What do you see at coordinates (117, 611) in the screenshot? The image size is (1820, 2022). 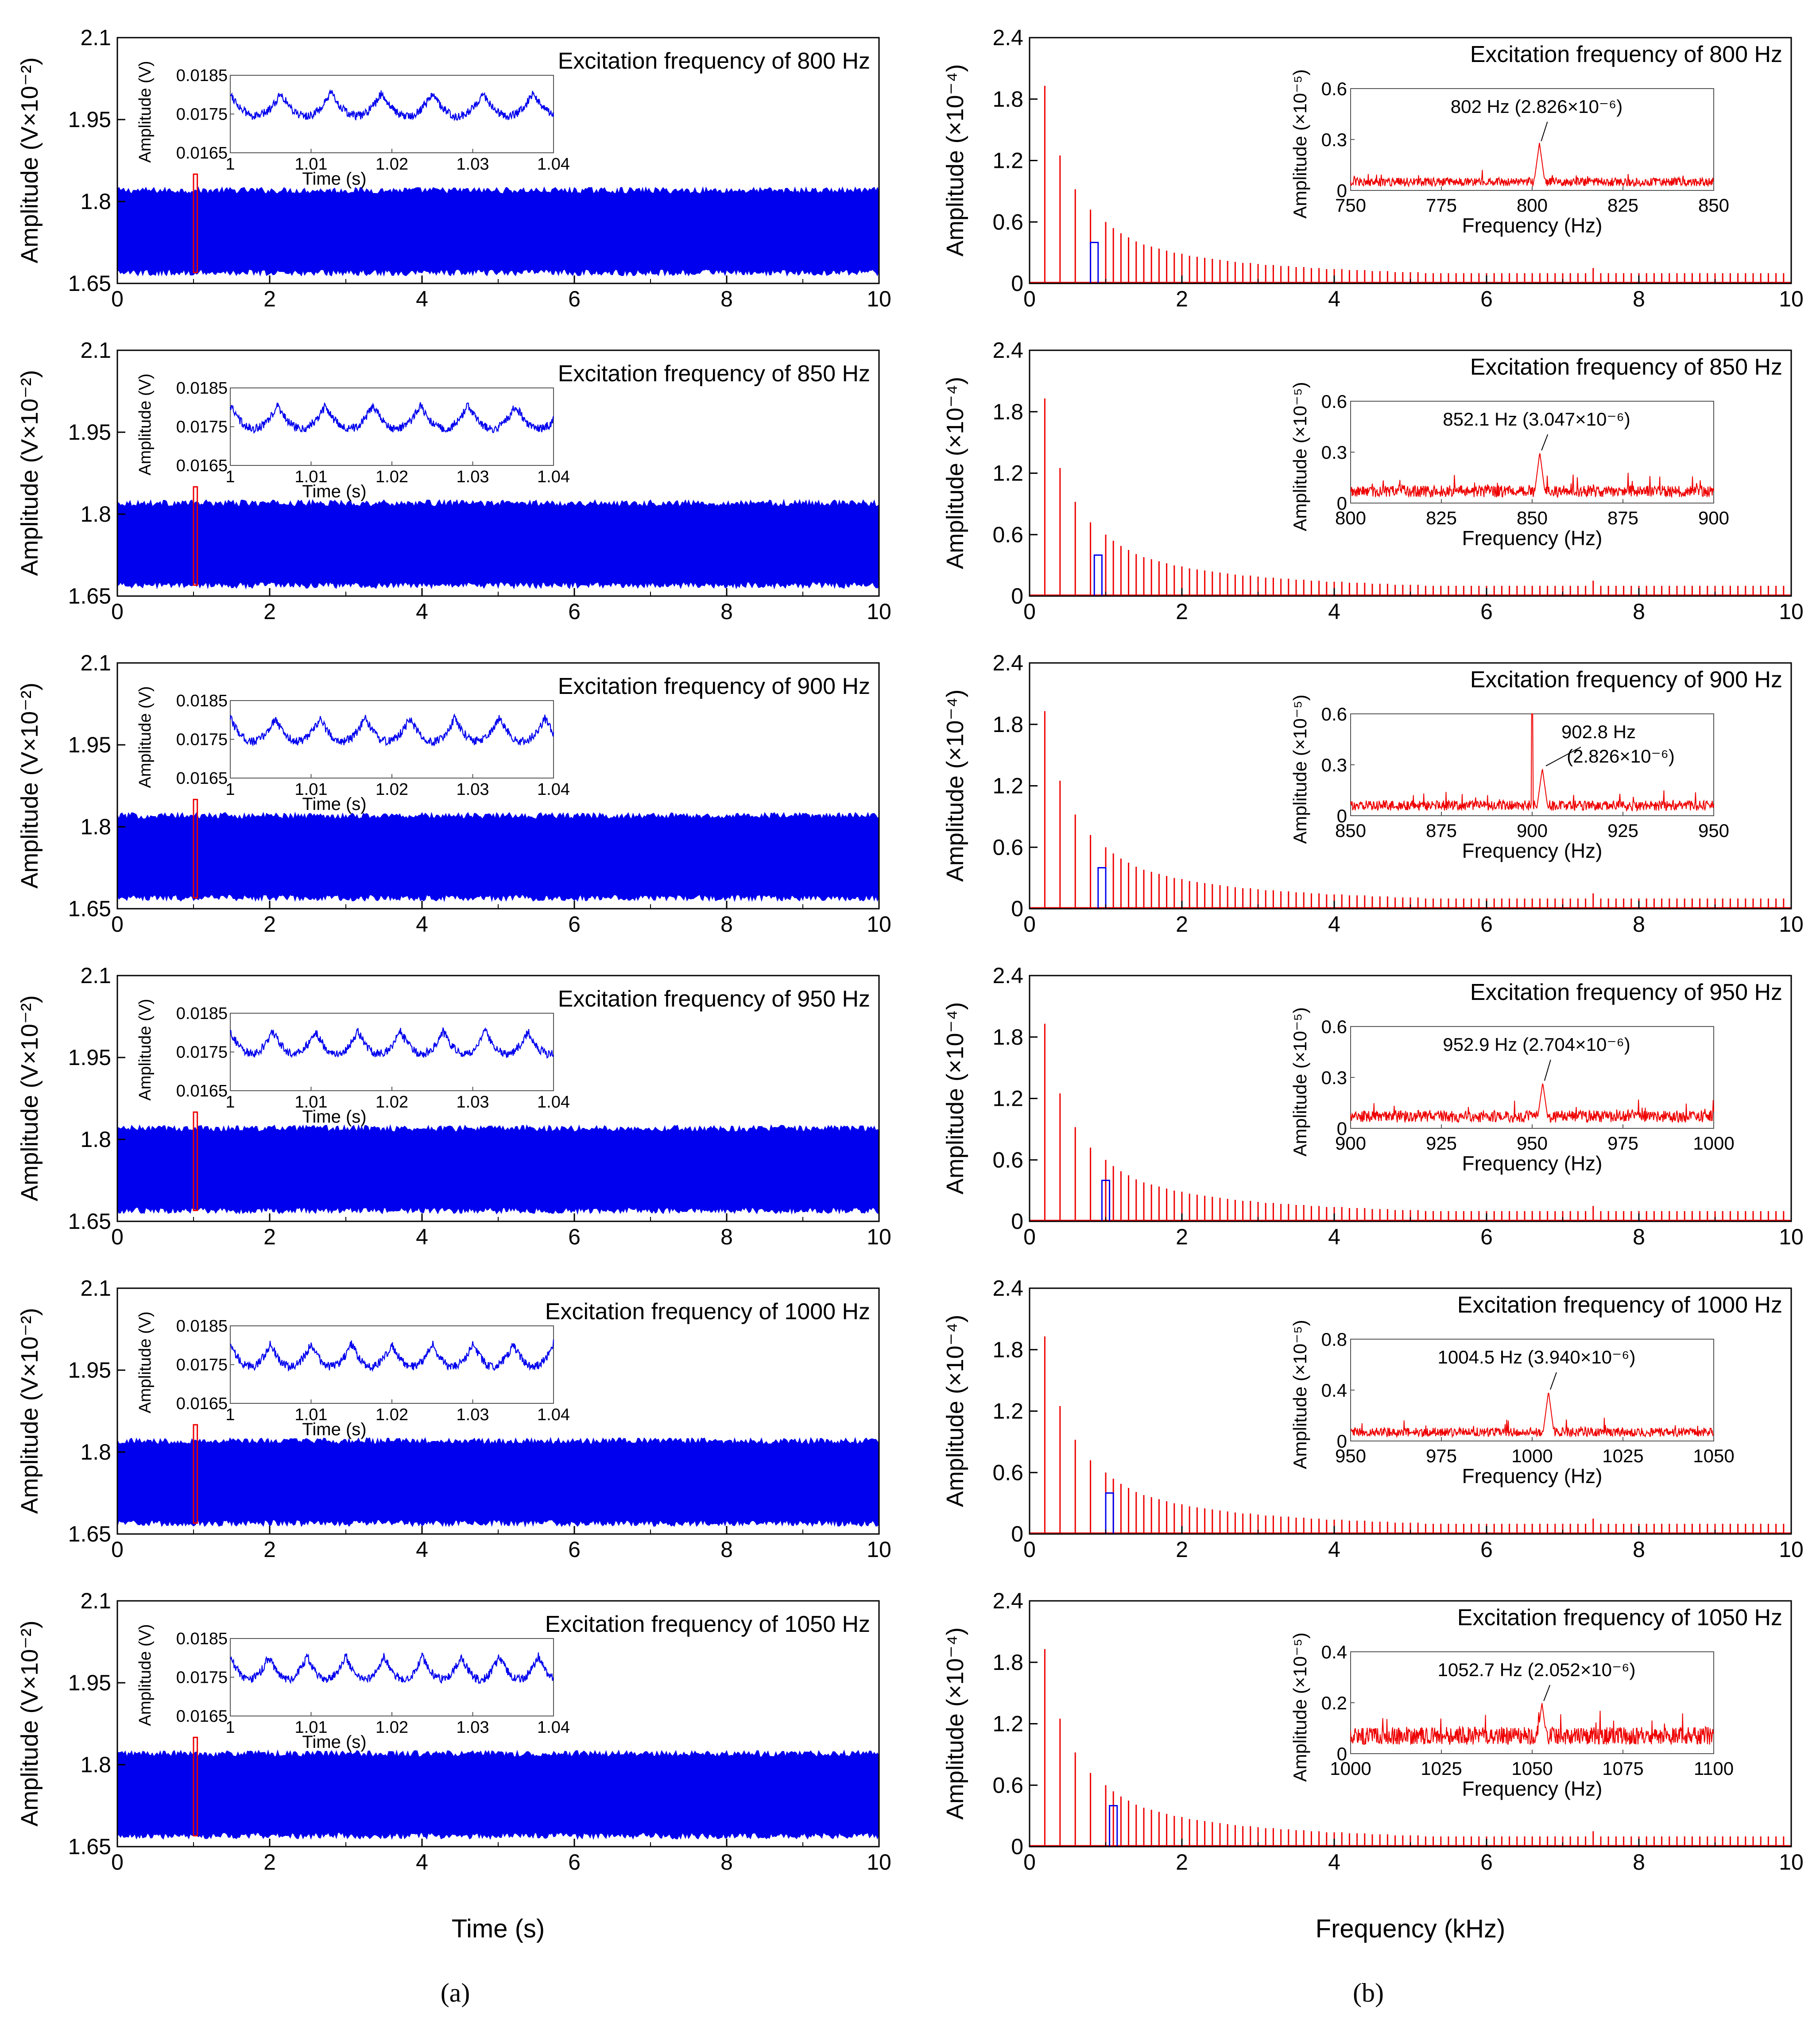 I see `panel-a-row1-xtick-label: 0` at bounding box center [117, 611].